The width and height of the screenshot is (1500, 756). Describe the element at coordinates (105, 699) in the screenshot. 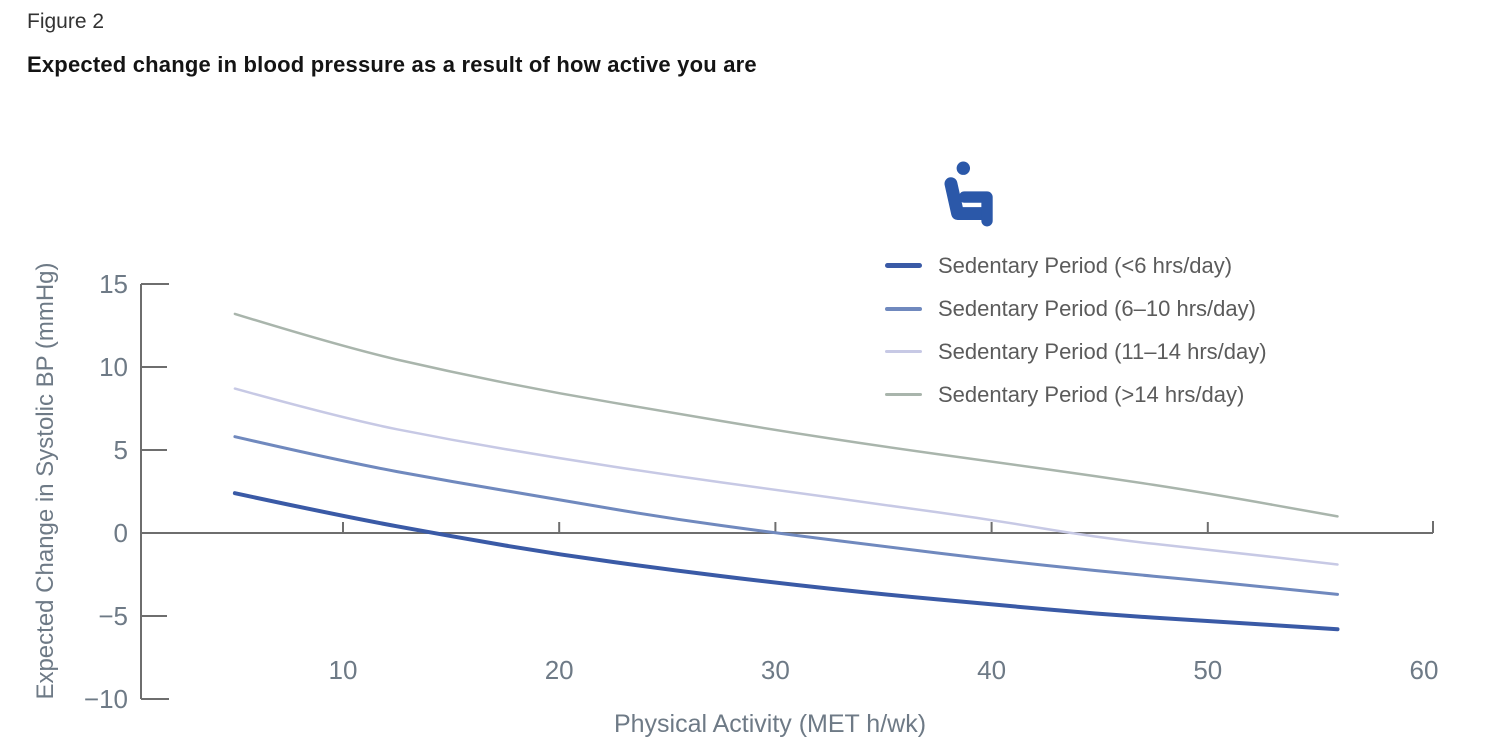

I see `y-tick-label: −10` at that location.